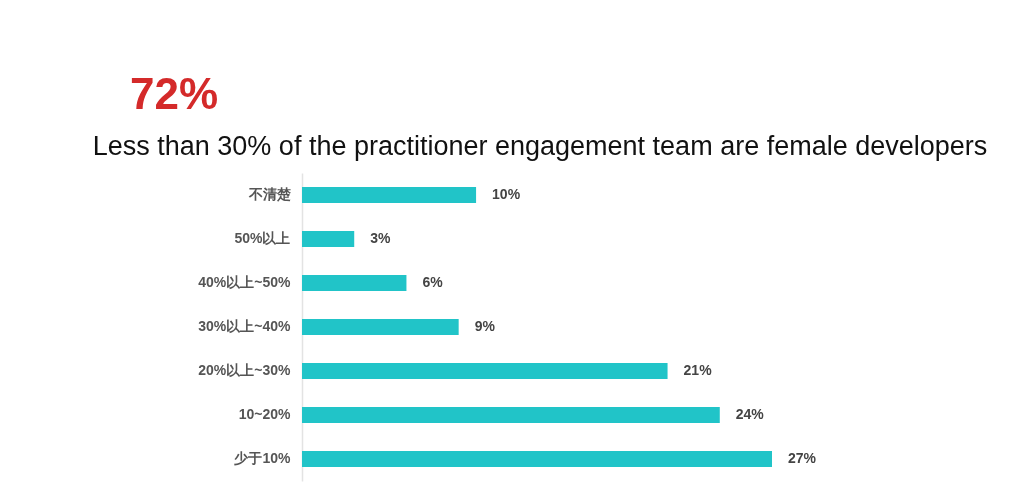 Image resolution: width=1024 pixels, height=492 pixels. What do you see at coordinates (174, 93) in the screenshot?
I see `chart-title: 72%` at bounding box center [174, 93].